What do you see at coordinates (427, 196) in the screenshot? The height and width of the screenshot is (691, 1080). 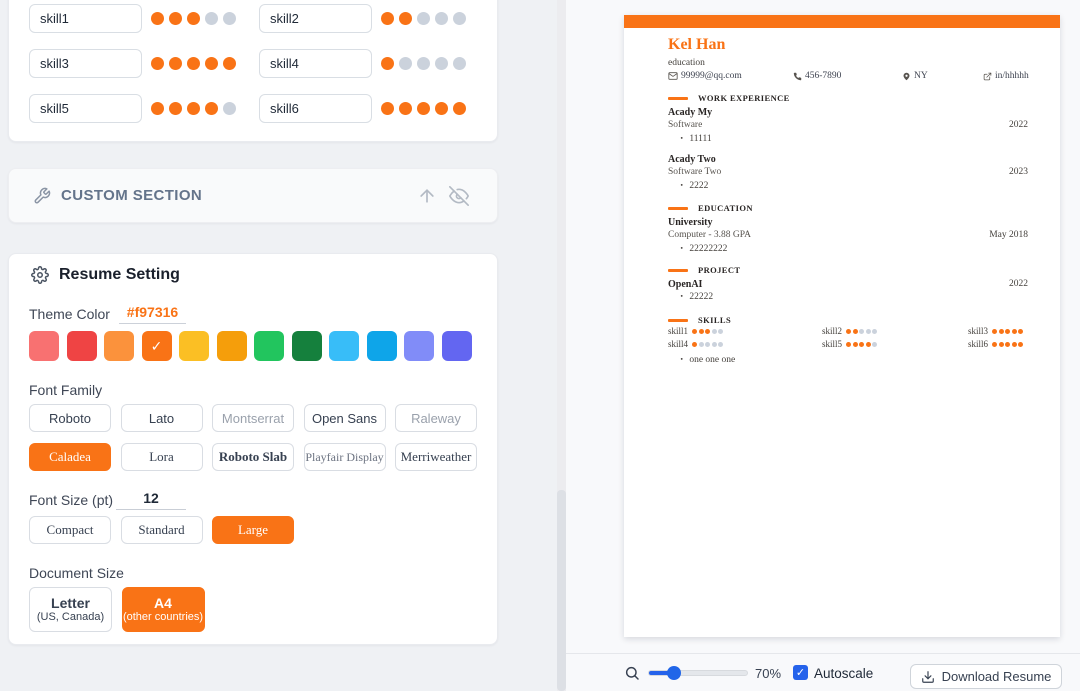 I see `move-section-up-button` at bounding box center [427, 196].